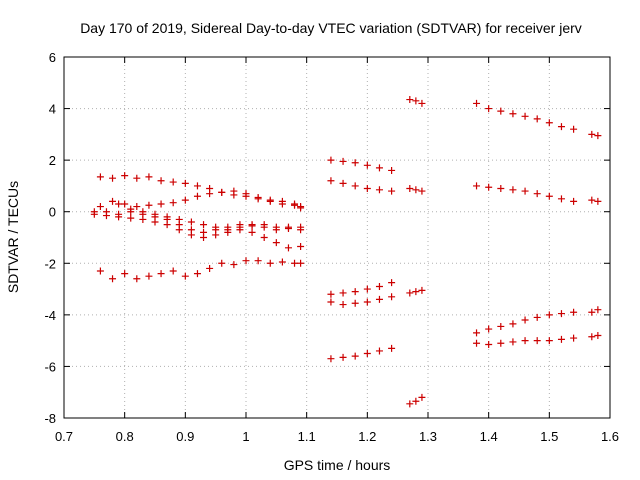 This screenshot has height=480, width=640. Describe the element at coordinates (197, 231) in the screenshot. I see `series-arc4` at that location.